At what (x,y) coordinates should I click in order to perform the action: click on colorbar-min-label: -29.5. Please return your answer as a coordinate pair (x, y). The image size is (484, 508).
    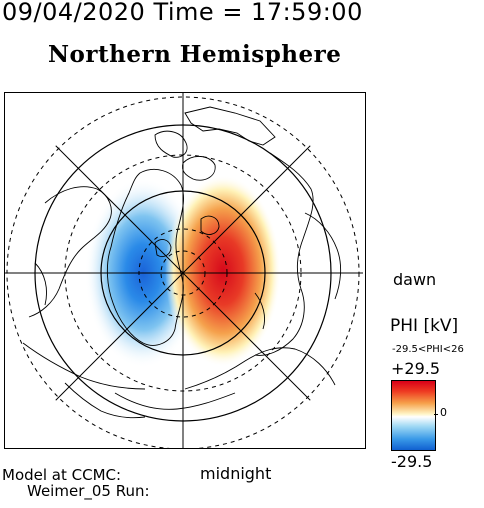
    Looking at the image, I should click on (412, 461).